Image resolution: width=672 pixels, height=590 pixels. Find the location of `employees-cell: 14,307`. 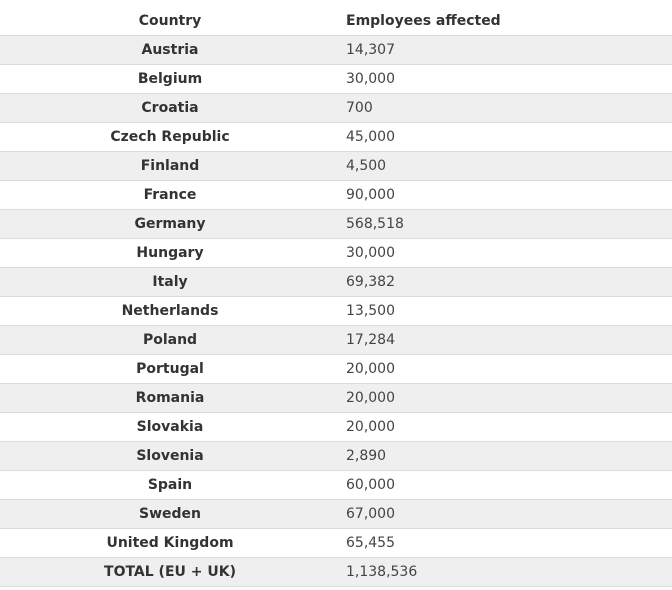

employees-cell: 14,307 is located at coordinates (370, 50).